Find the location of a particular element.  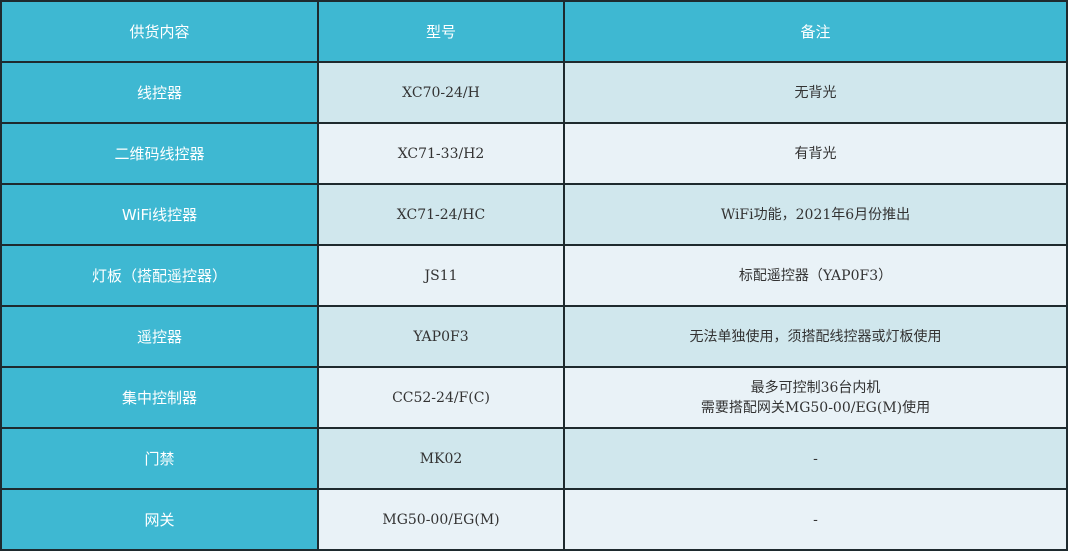

model-cell: XC71-33/H2 is located at coordinates (441, 153).